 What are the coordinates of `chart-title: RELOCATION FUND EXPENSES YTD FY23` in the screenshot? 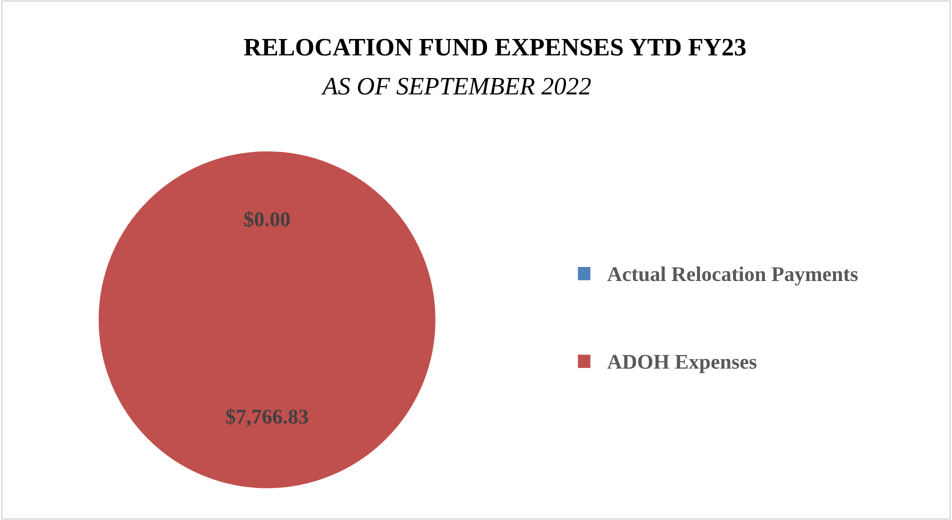 It's located at (495, 47).